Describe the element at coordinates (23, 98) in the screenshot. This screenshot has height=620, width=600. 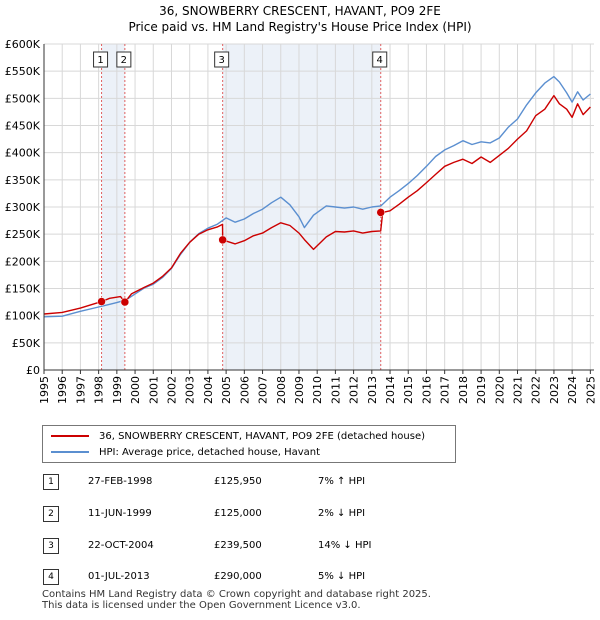
I see `y-tick-label: £500K` at that location.